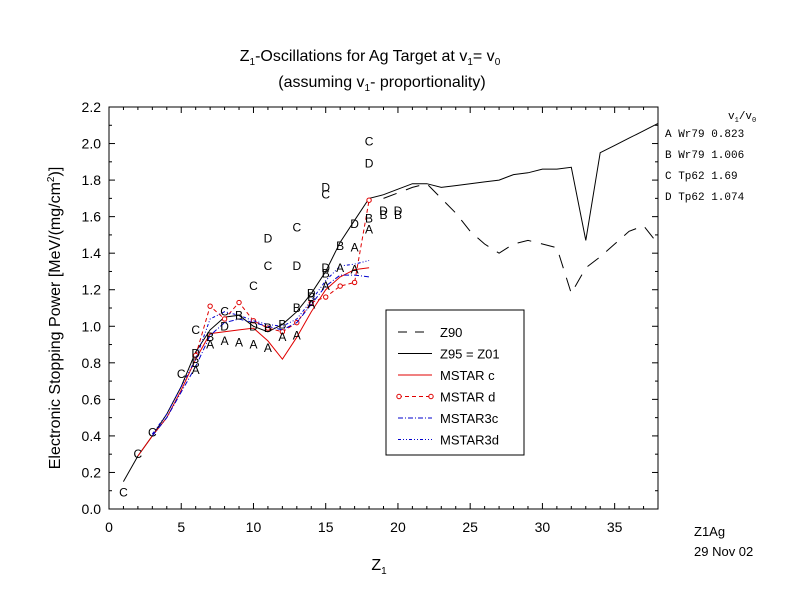  I want to click on footer-date: 29 Nov 02, so click(723, 551).